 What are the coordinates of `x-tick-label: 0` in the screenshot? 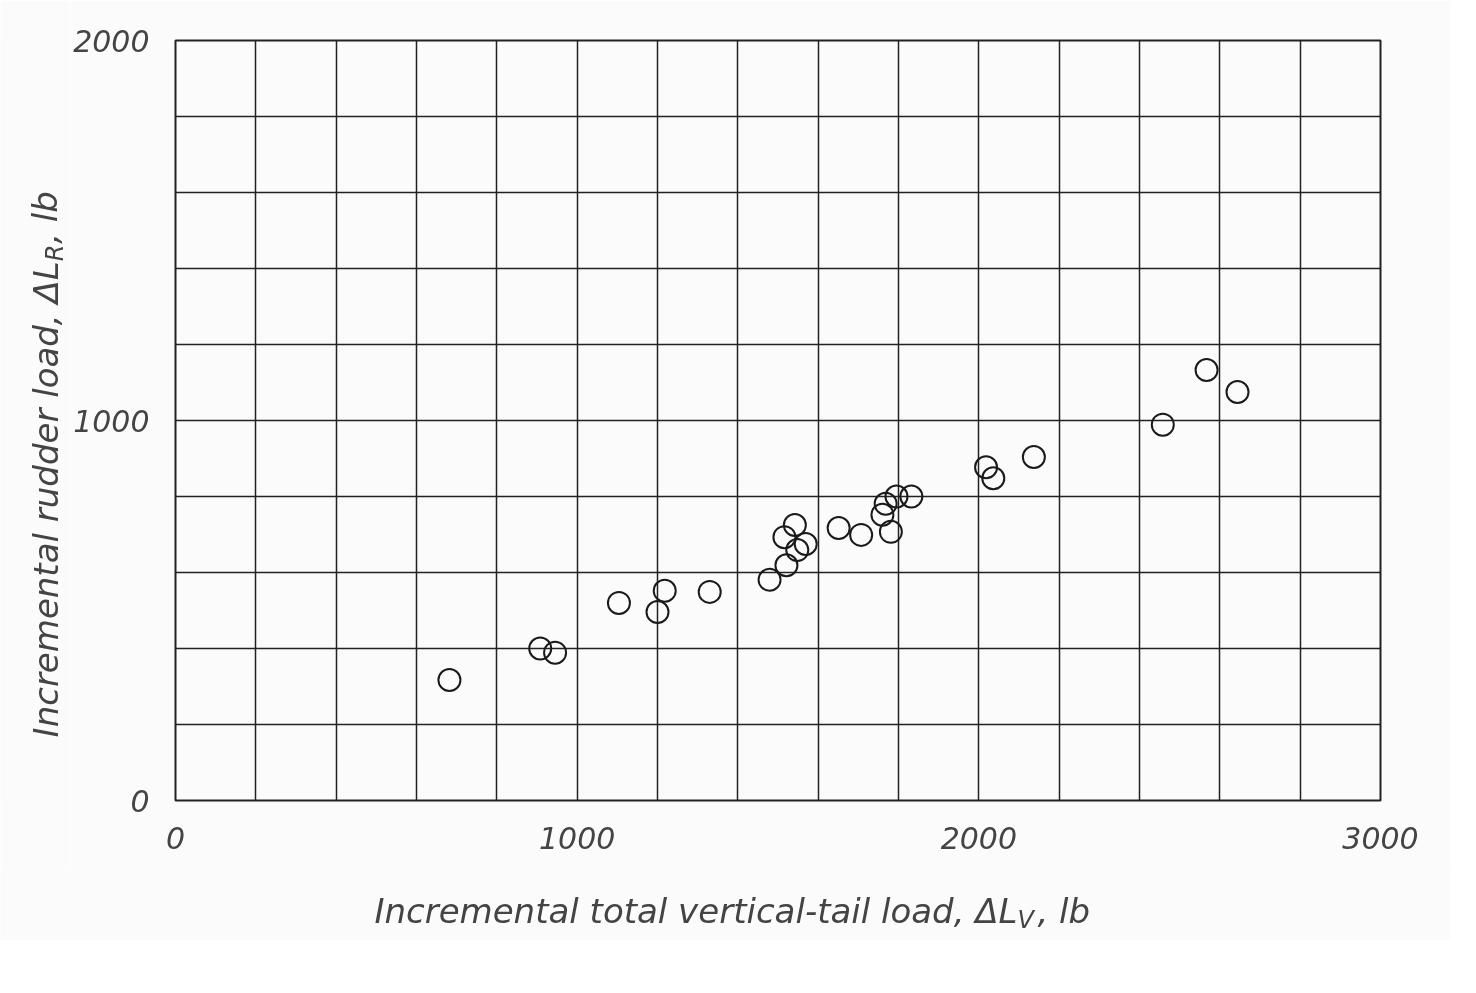 It's located at (175, 838).